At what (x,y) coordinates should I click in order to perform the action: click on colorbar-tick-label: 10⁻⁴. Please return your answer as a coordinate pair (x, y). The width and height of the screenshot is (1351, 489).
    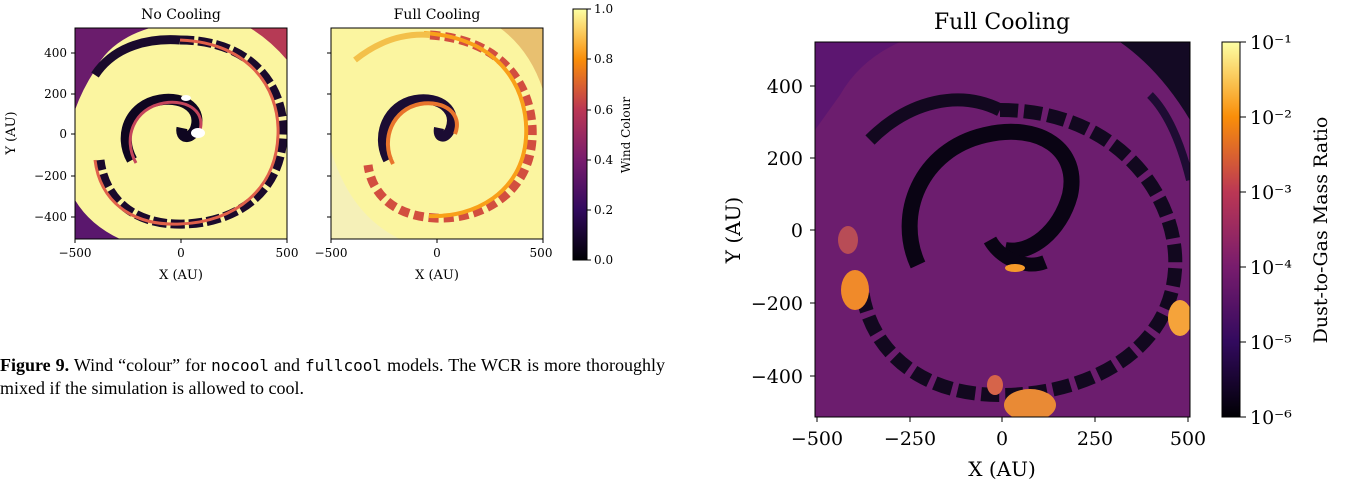
    Looking at the image, I should click on (1271, 268).